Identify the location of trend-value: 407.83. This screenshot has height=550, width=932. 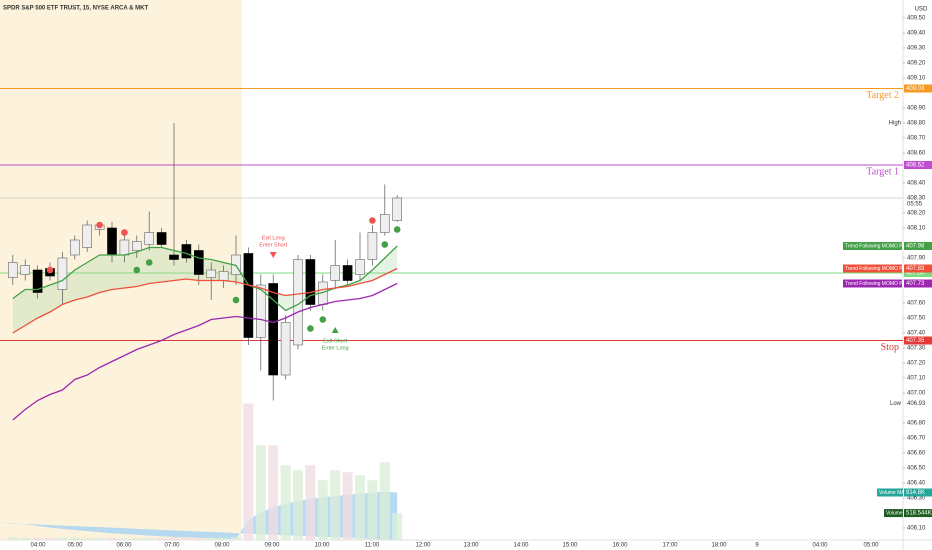
(915, 269).